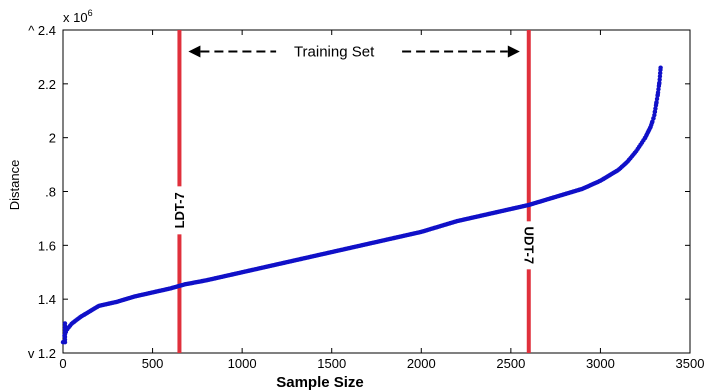  Describe the element at coordinates (14, 185) in the screenshot. I see `y-axis-title: Distance` at that location.